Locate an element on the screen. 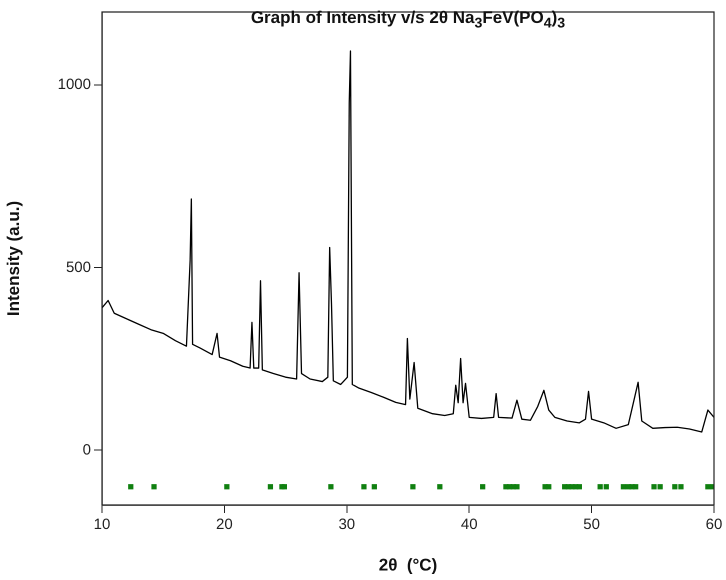 The height and width of the screenshot is (580, 726). x-tick-label: 60 is located at coordinates (714, 525).